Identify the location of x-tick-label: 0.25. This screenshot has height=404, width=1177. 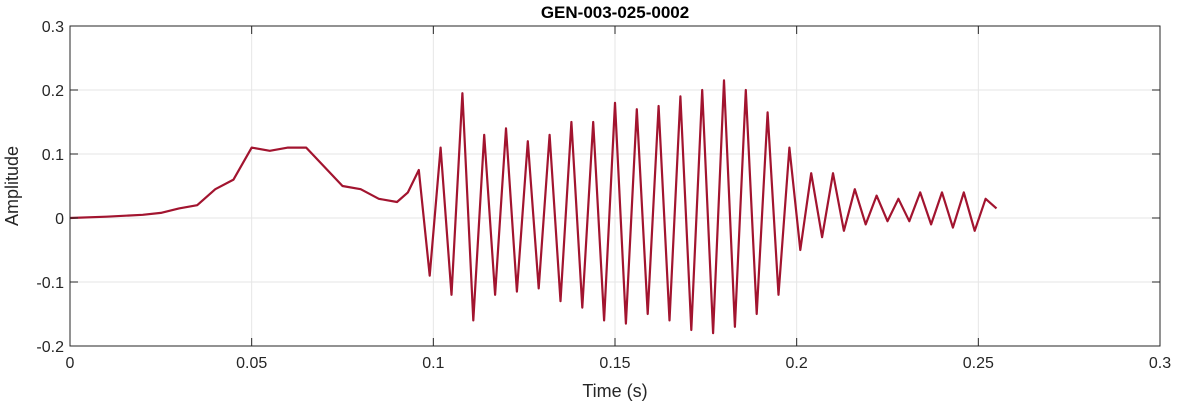
(978, 363).